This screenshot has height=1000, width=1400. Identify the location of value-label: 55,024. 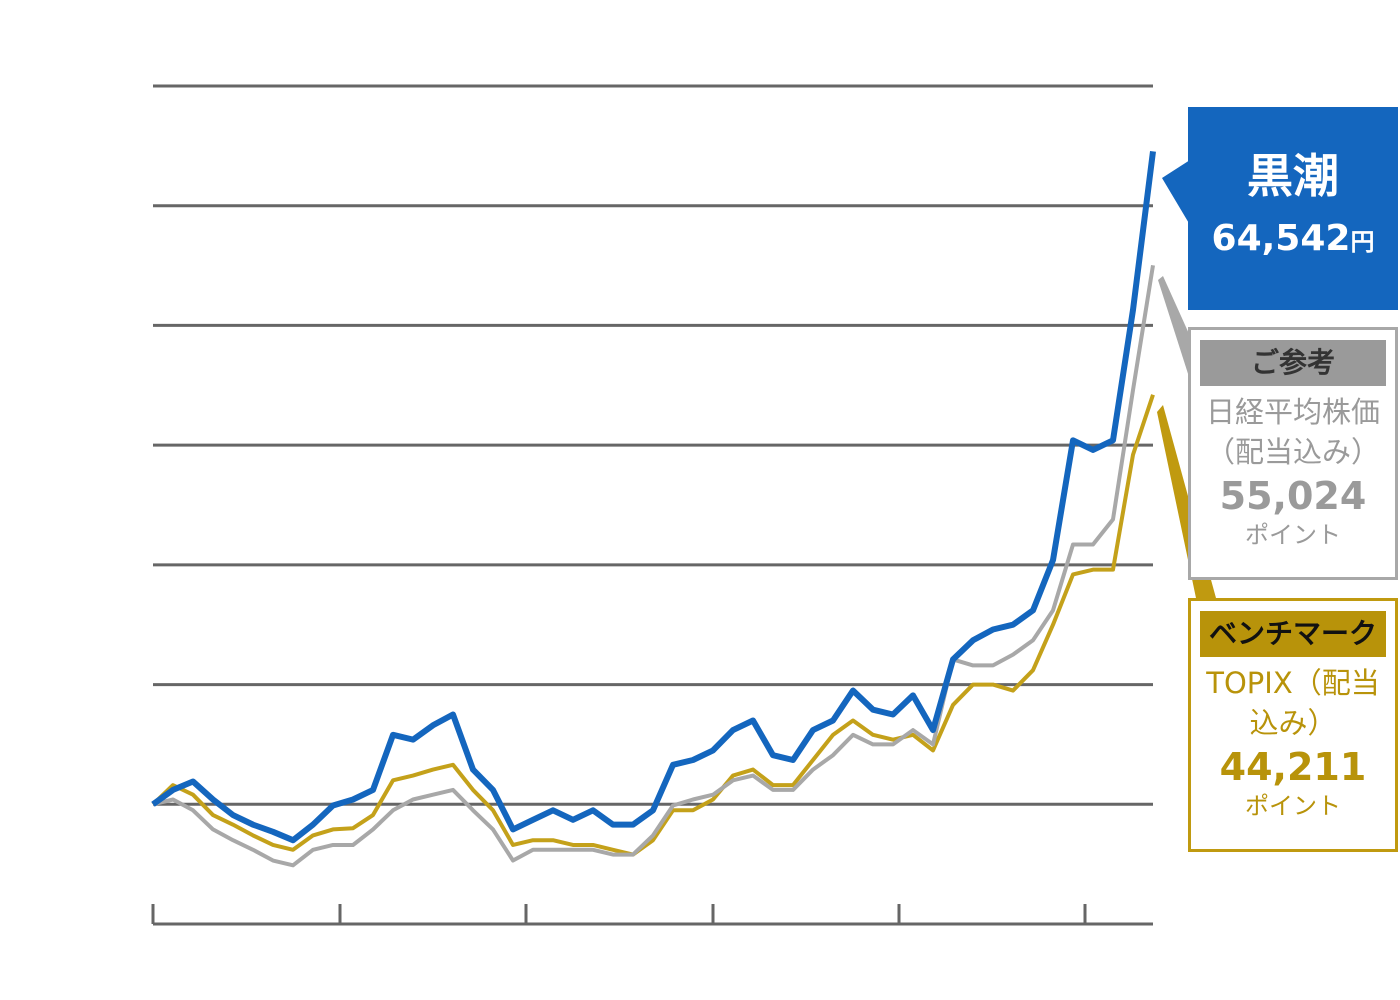
(1293, 496).